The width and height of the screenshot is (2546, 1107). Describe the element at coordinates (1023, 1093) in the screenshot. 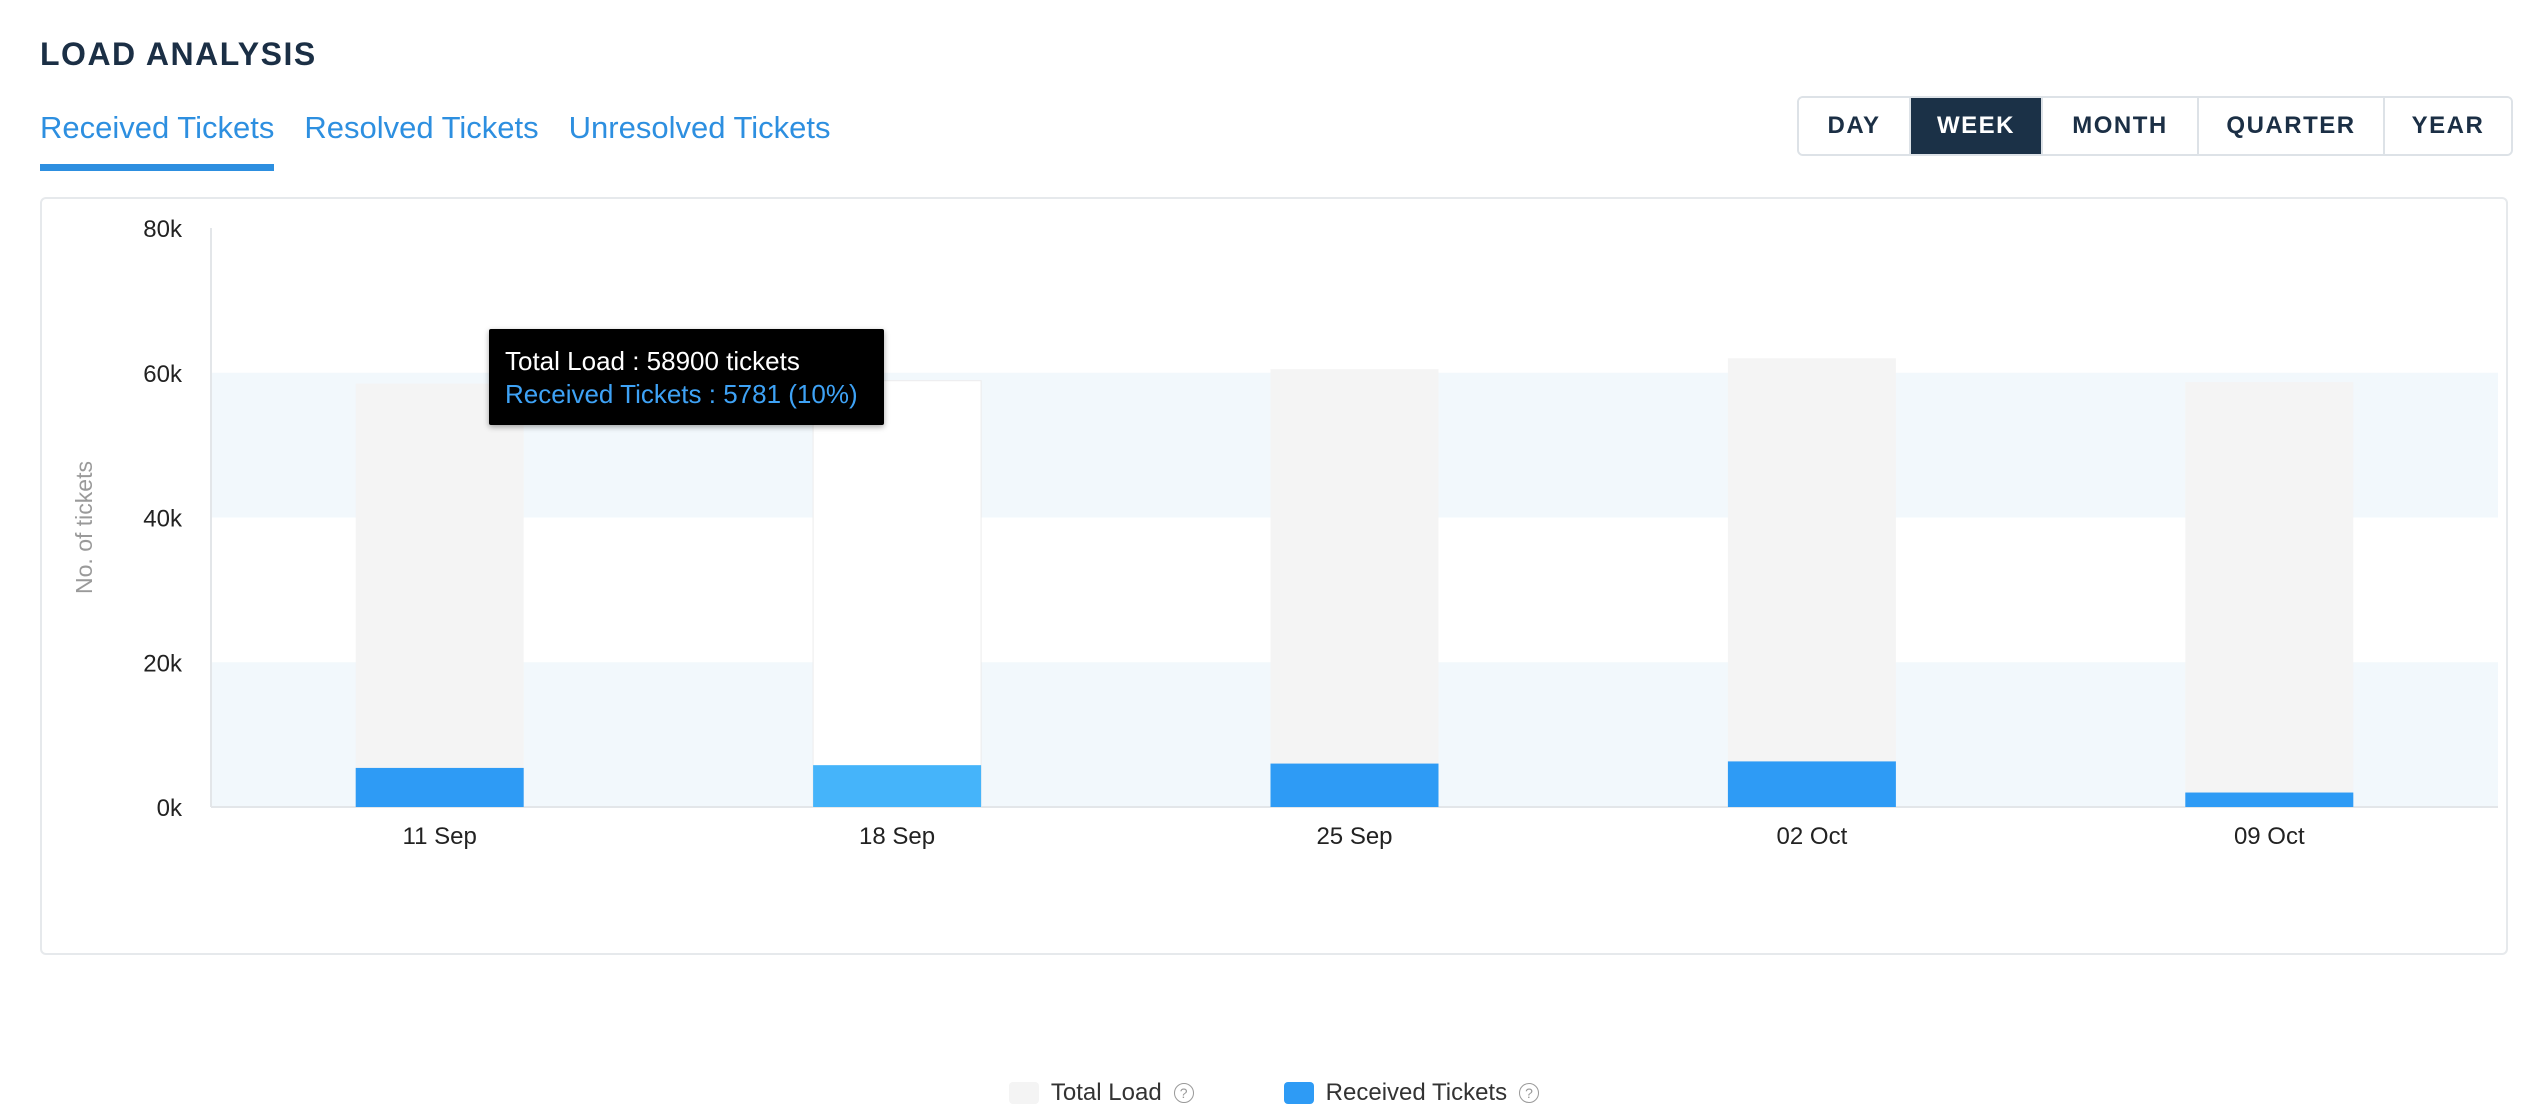

I see `total-load-swatch` at that location.